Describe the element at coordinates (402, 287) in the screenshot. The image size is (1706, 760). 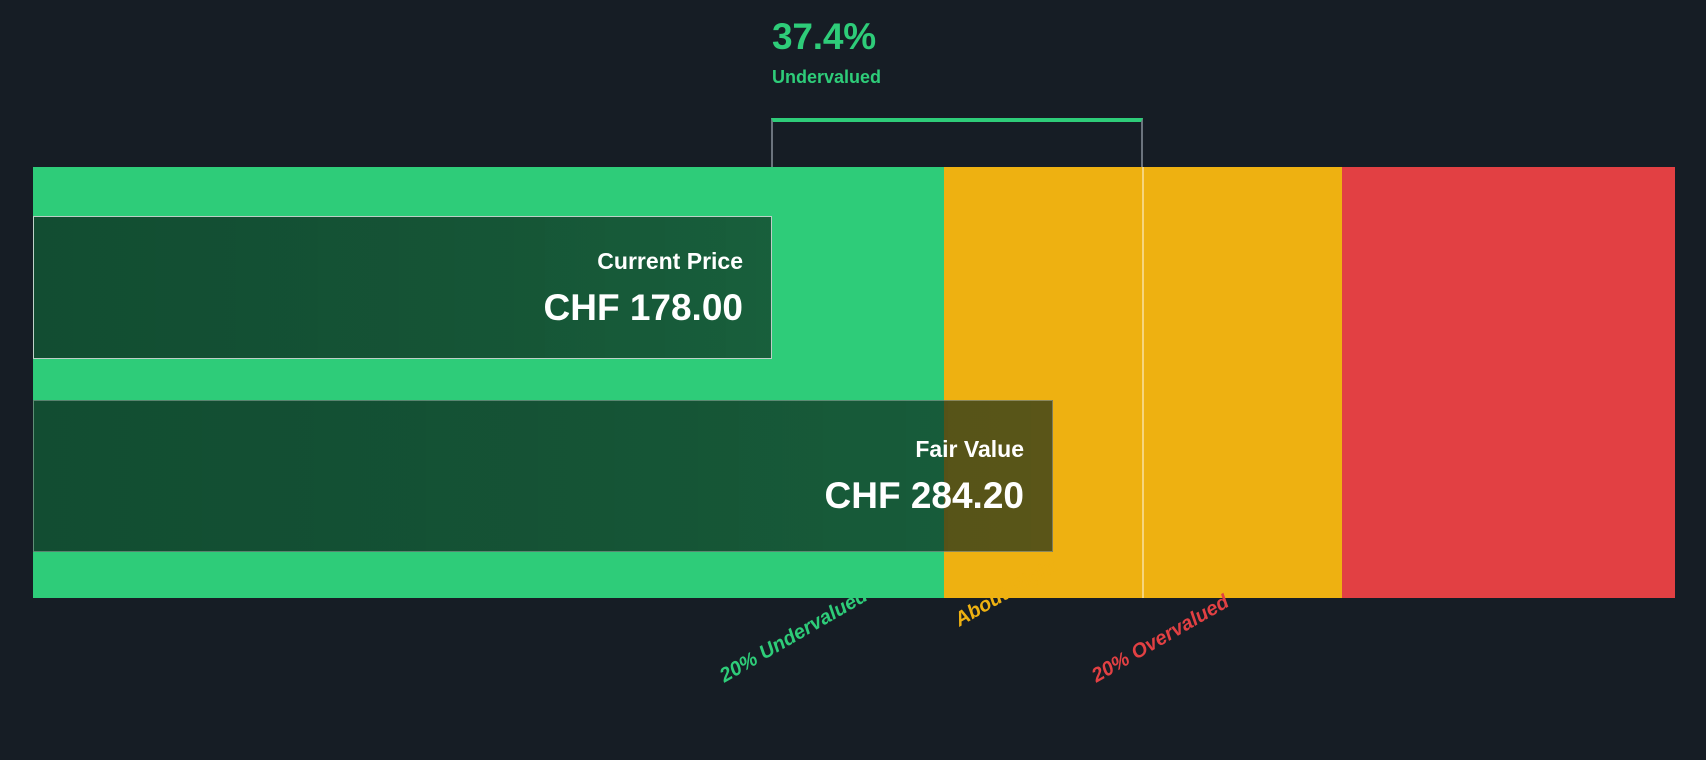
I see `current-price-bar: Current Price CHF 178.00` at that location.